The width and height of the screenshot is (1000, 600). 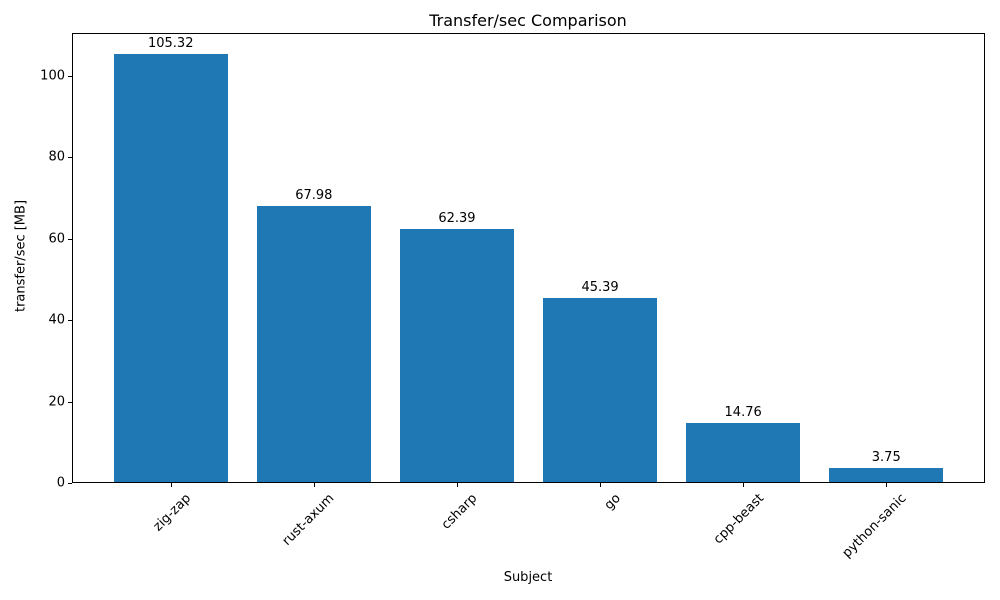 What do you see at coordinates (600, 288) in the screenshot?
I see `bar-value-label: 45.39` at bounding box center [600, 288].